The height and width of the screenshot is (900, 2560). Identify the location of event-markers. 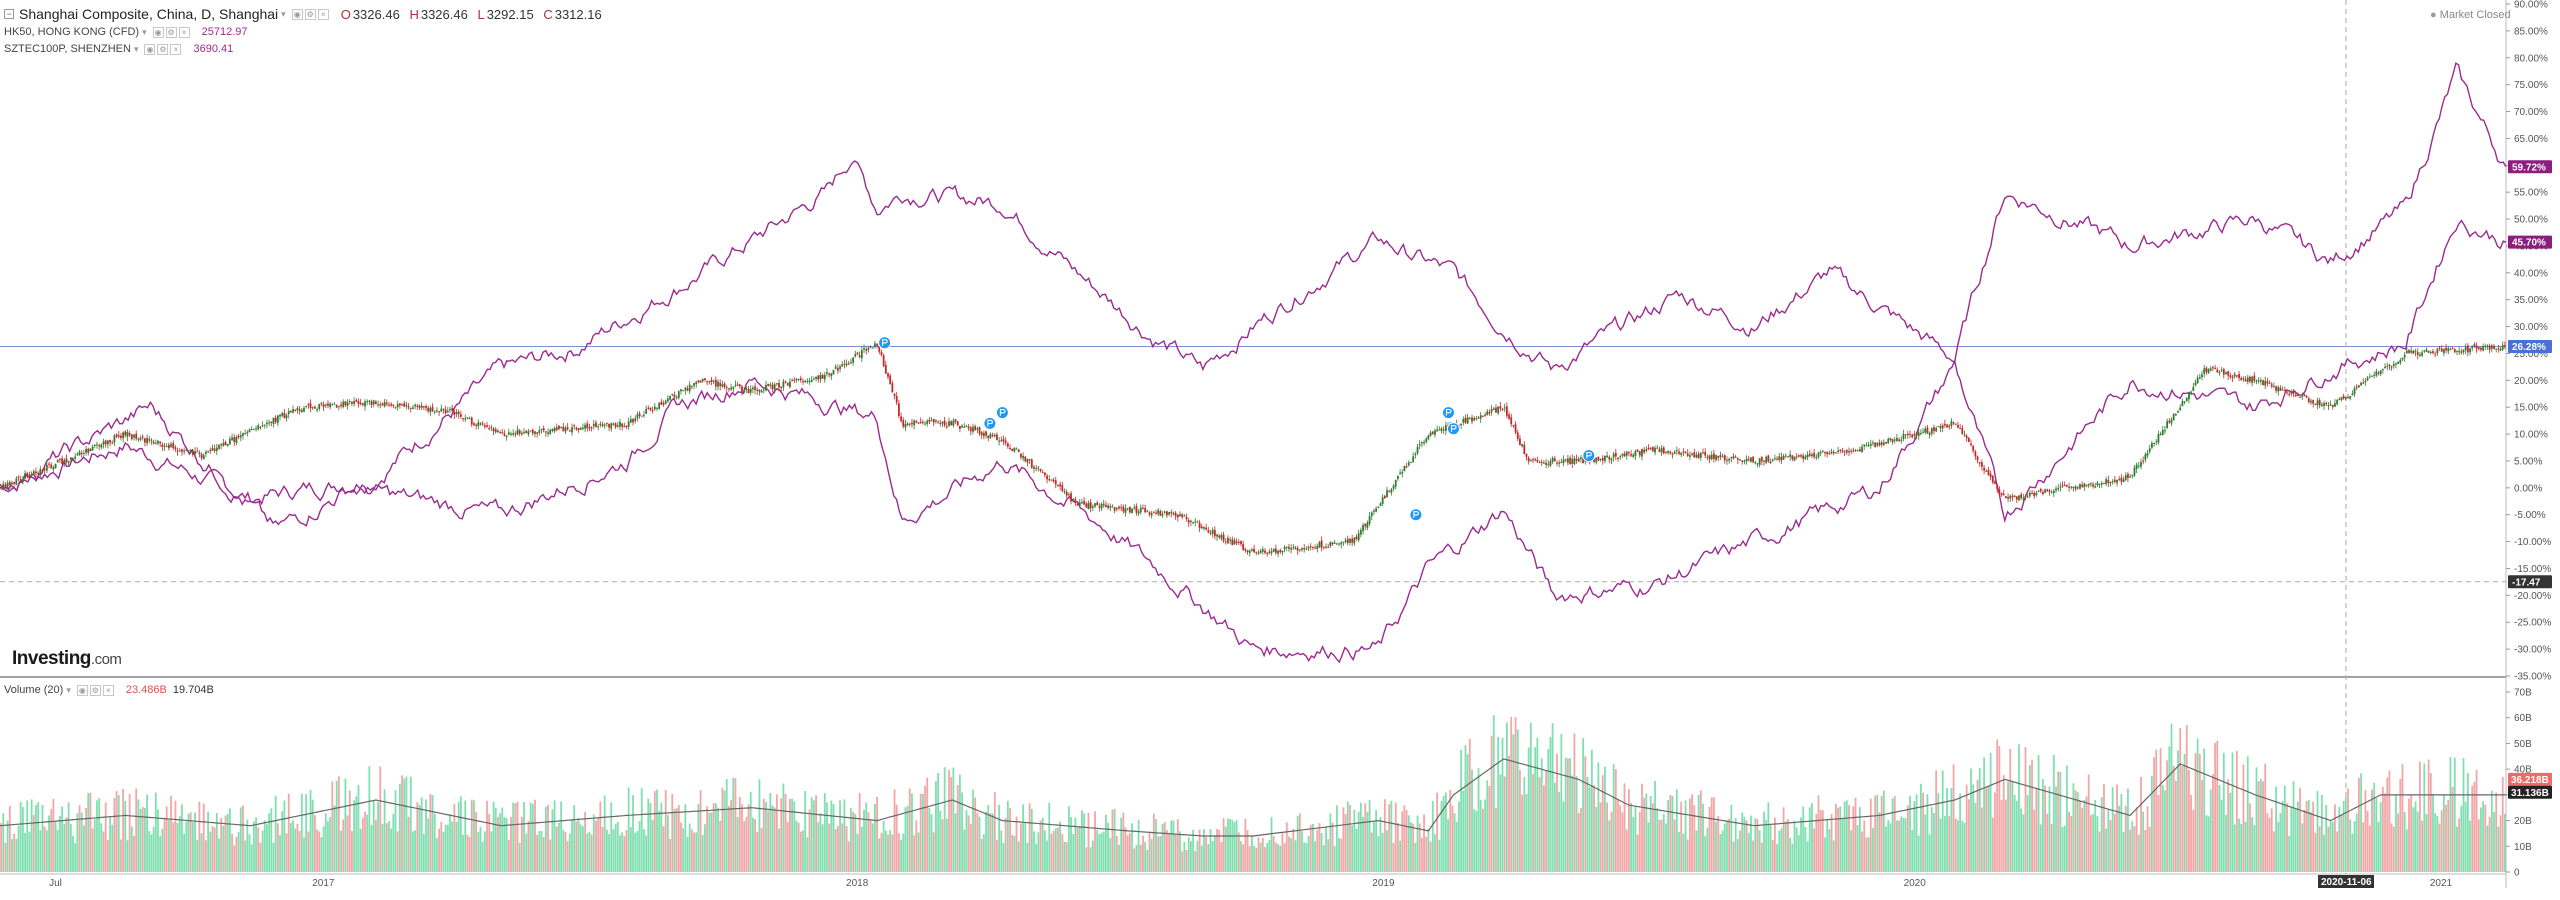
(1237, 429).